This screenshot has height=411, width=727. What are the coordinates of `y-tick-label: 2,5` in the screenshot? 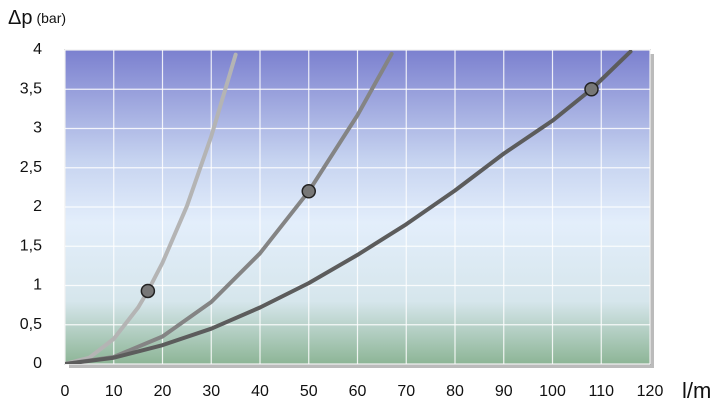 It's located at (31, 167).